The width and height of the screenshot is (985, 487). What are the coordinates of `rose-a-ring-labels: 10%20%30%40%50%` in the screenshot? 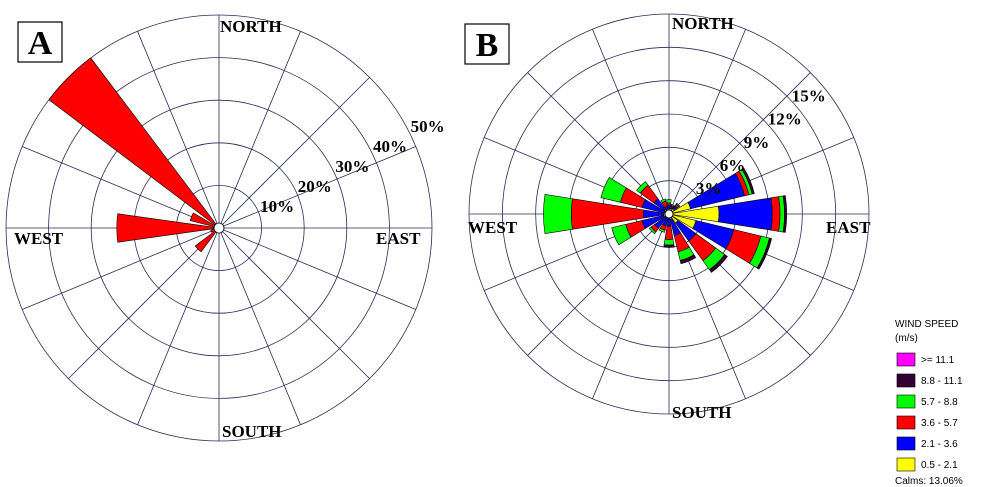 It's located at (352, 166).